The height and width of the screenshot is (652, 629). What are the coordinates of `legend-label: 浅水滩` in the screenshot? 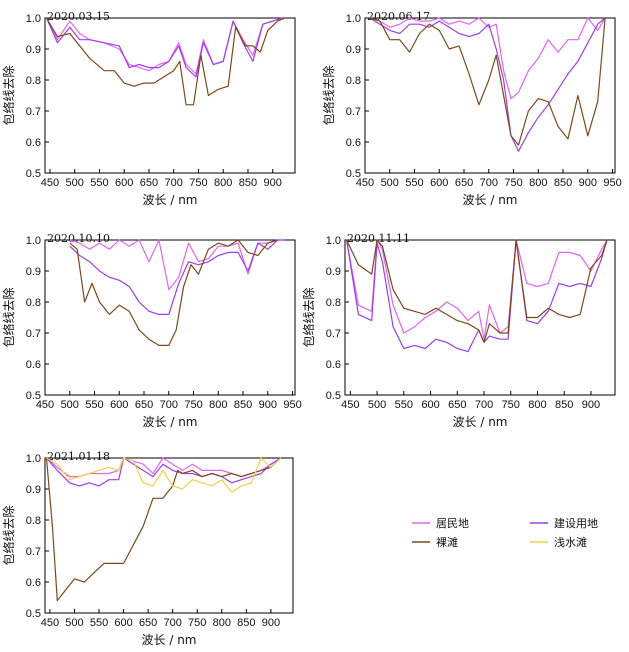 It's located at (570, 542).